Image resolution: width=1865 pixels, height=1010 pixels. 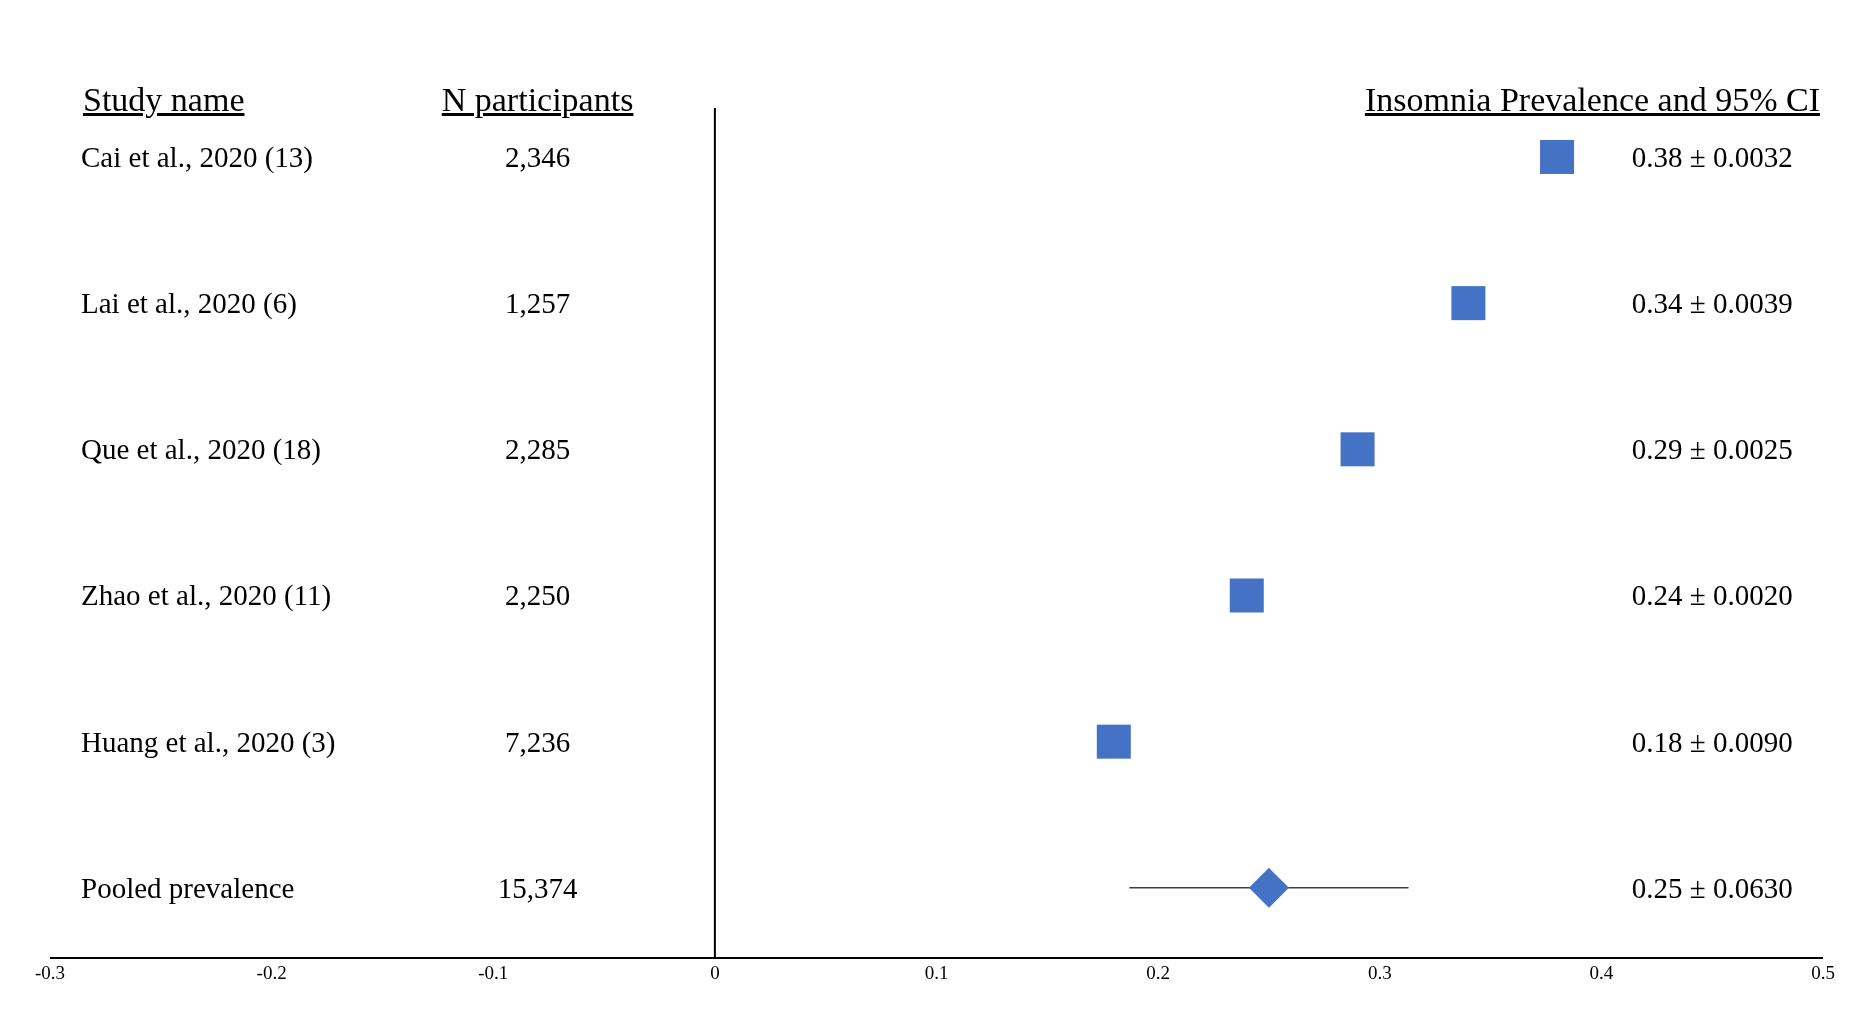 I want to click on x-tick-label: 0.2, so click(x=1158, y=973).